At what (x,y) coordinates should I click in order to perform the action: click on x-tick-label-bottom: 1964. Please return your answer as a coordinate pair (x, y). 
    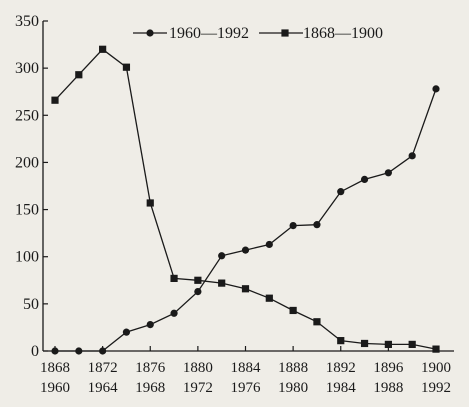
    Looking at the image, I should click on (103, 388).